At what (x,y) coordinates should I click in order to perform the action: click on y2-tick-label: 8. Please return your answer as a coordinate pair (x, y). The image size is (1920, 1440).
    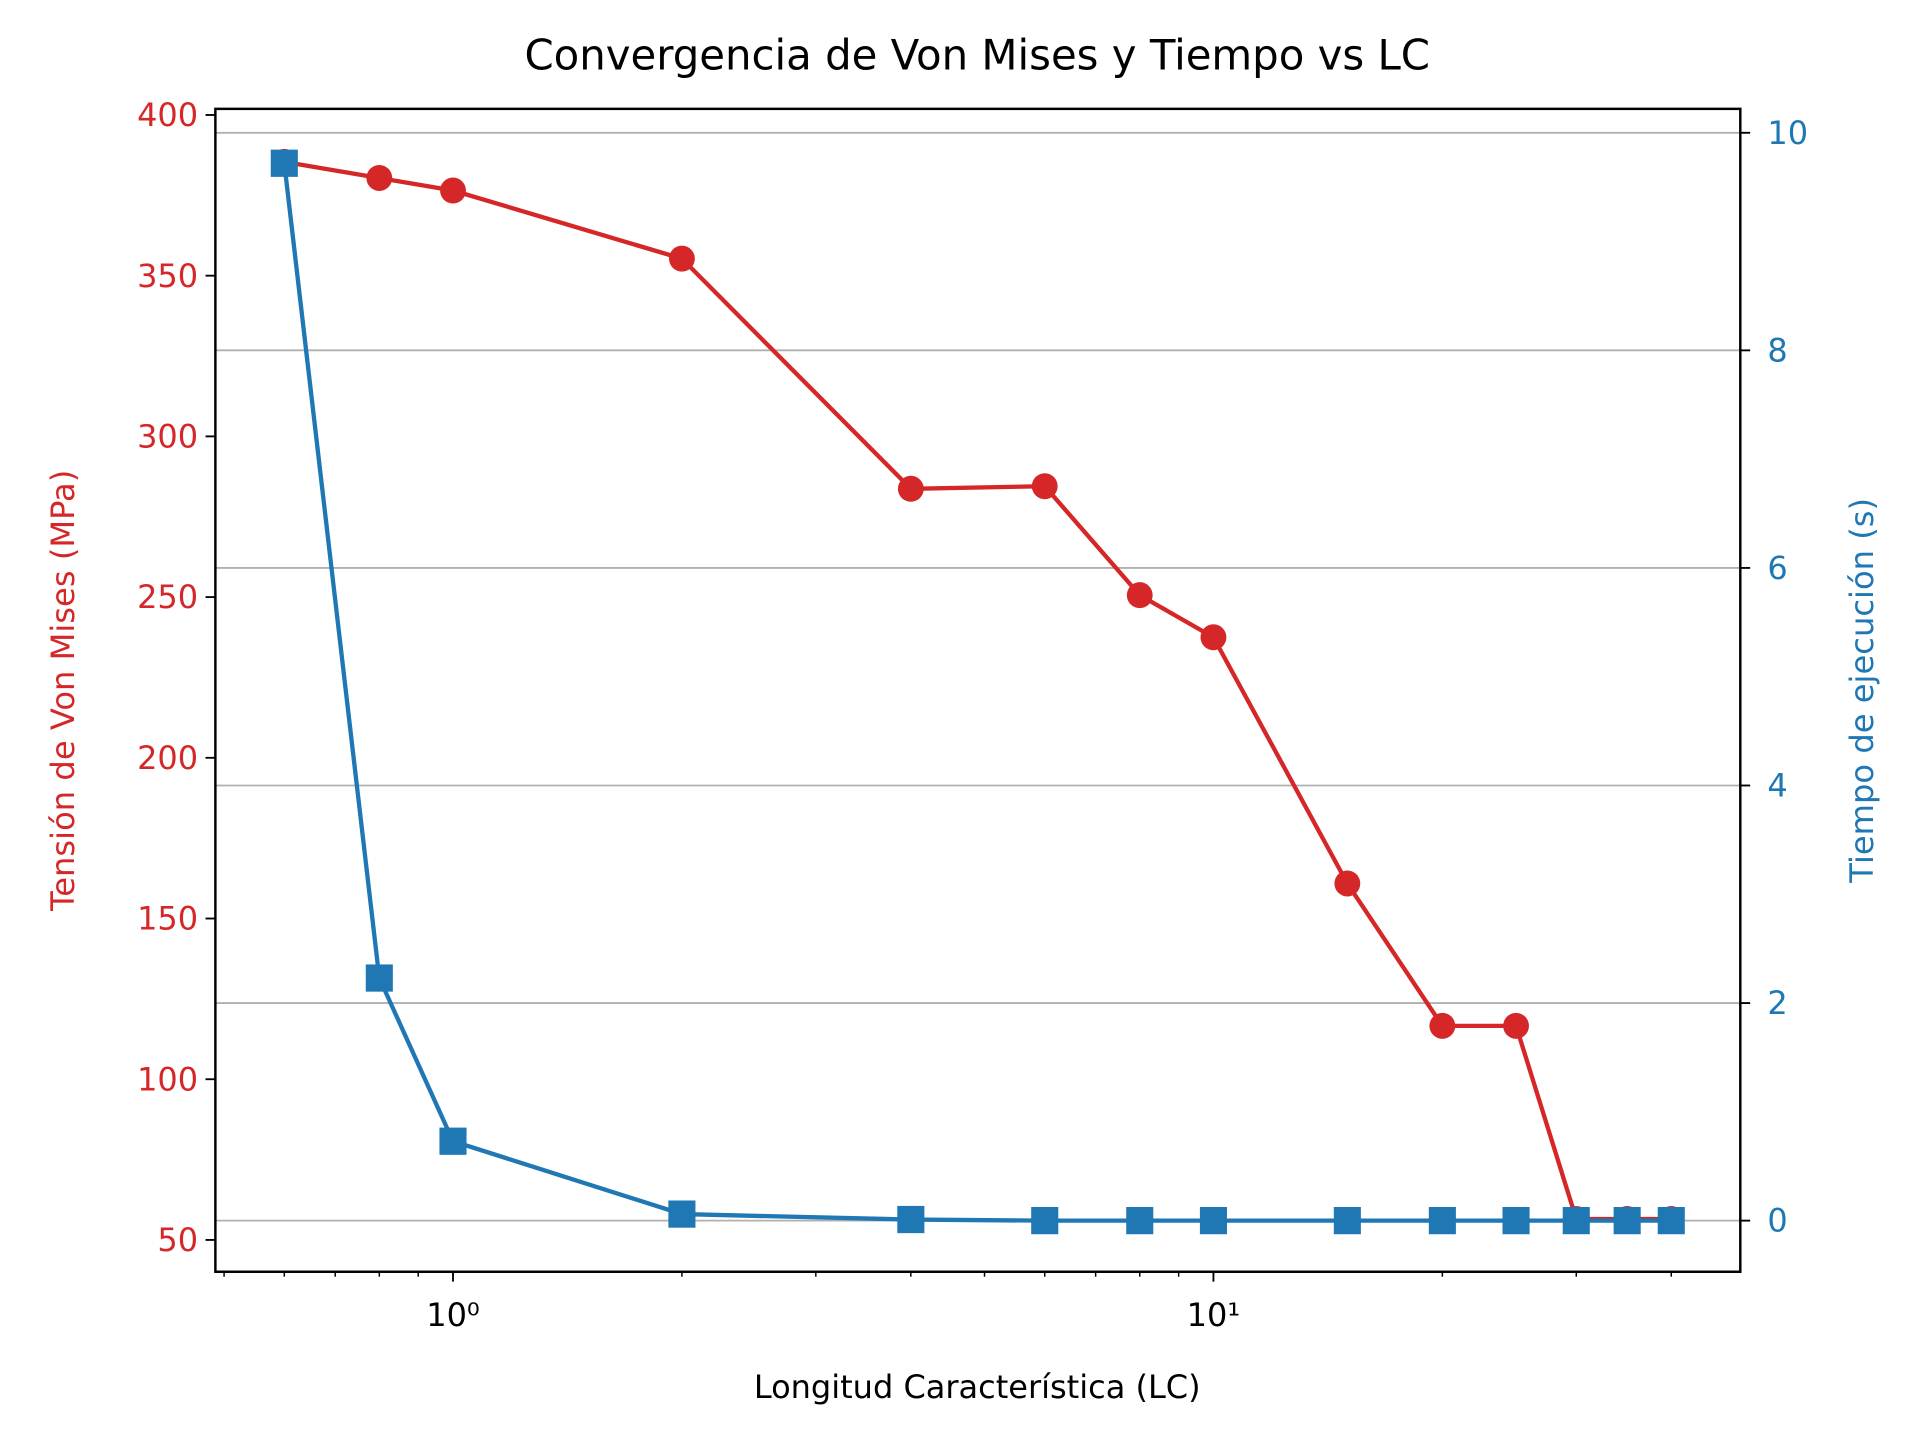
    Looking at the image, I should click on (1777, 350).